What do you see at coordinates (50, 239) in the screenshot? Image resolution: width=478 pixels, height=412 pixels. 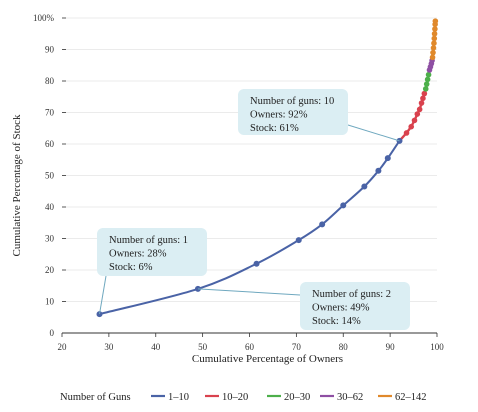 I see `y-tick-label: 30` at bounding box center [50, 239].